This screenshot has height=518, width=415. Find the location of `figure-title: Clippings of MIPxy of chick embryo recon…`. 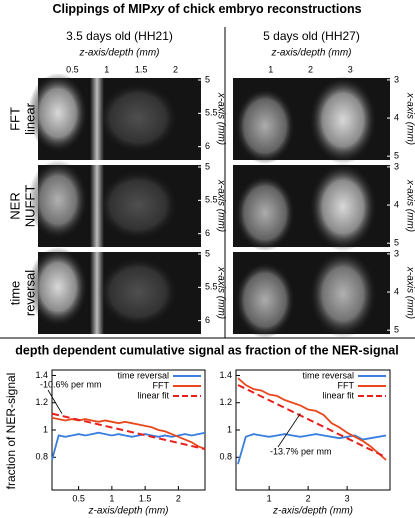

figure-title: Clippings of MIPxy of chick embryo recon… is located at coordinates (206, 9).